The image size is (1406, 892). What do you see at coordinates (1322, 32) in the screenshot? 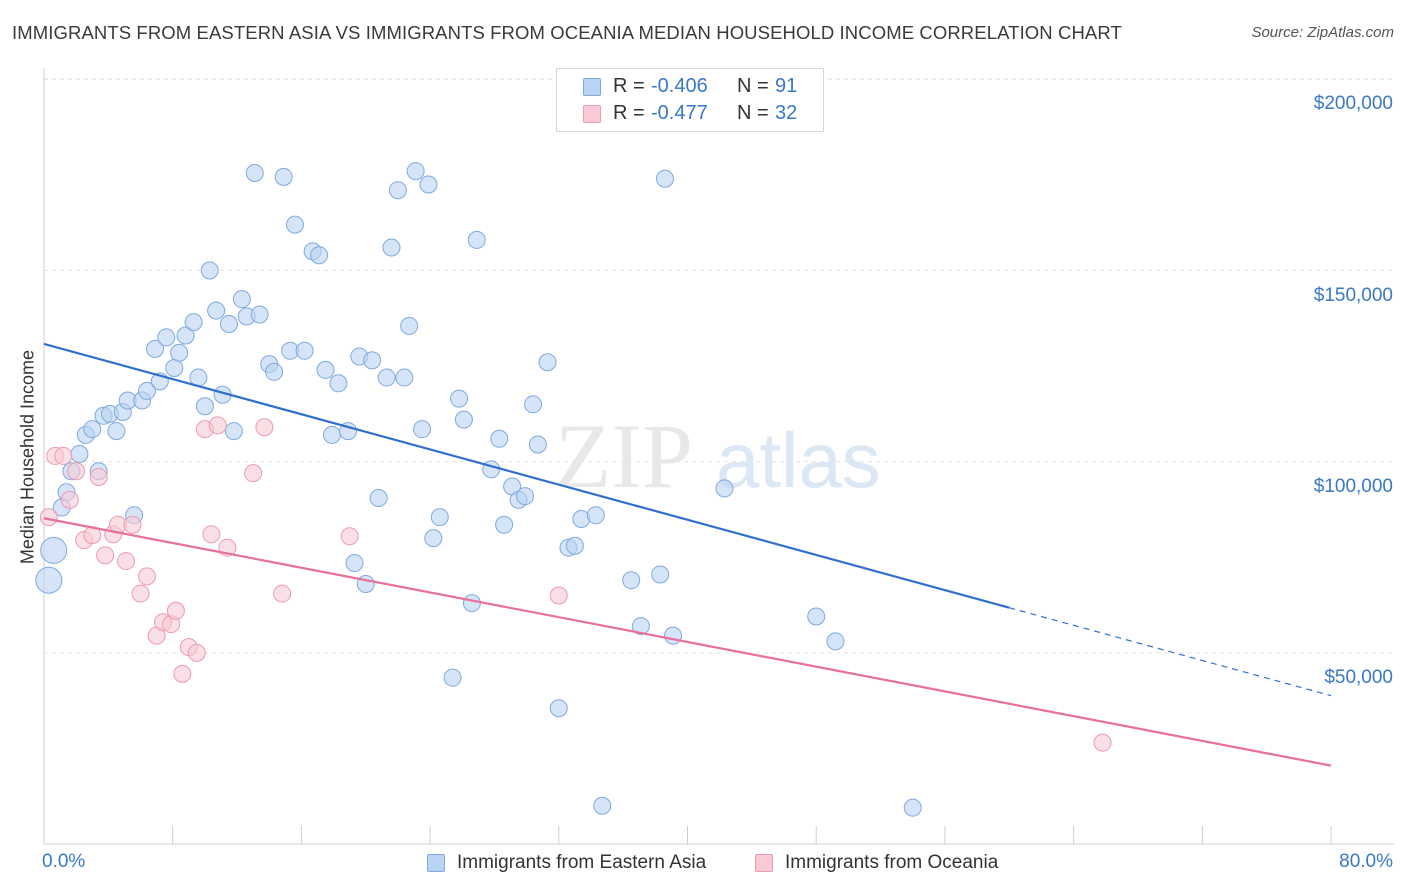
I see `chart-source: Source: ZipAtlas.com` at bounding box center [1322, 32].